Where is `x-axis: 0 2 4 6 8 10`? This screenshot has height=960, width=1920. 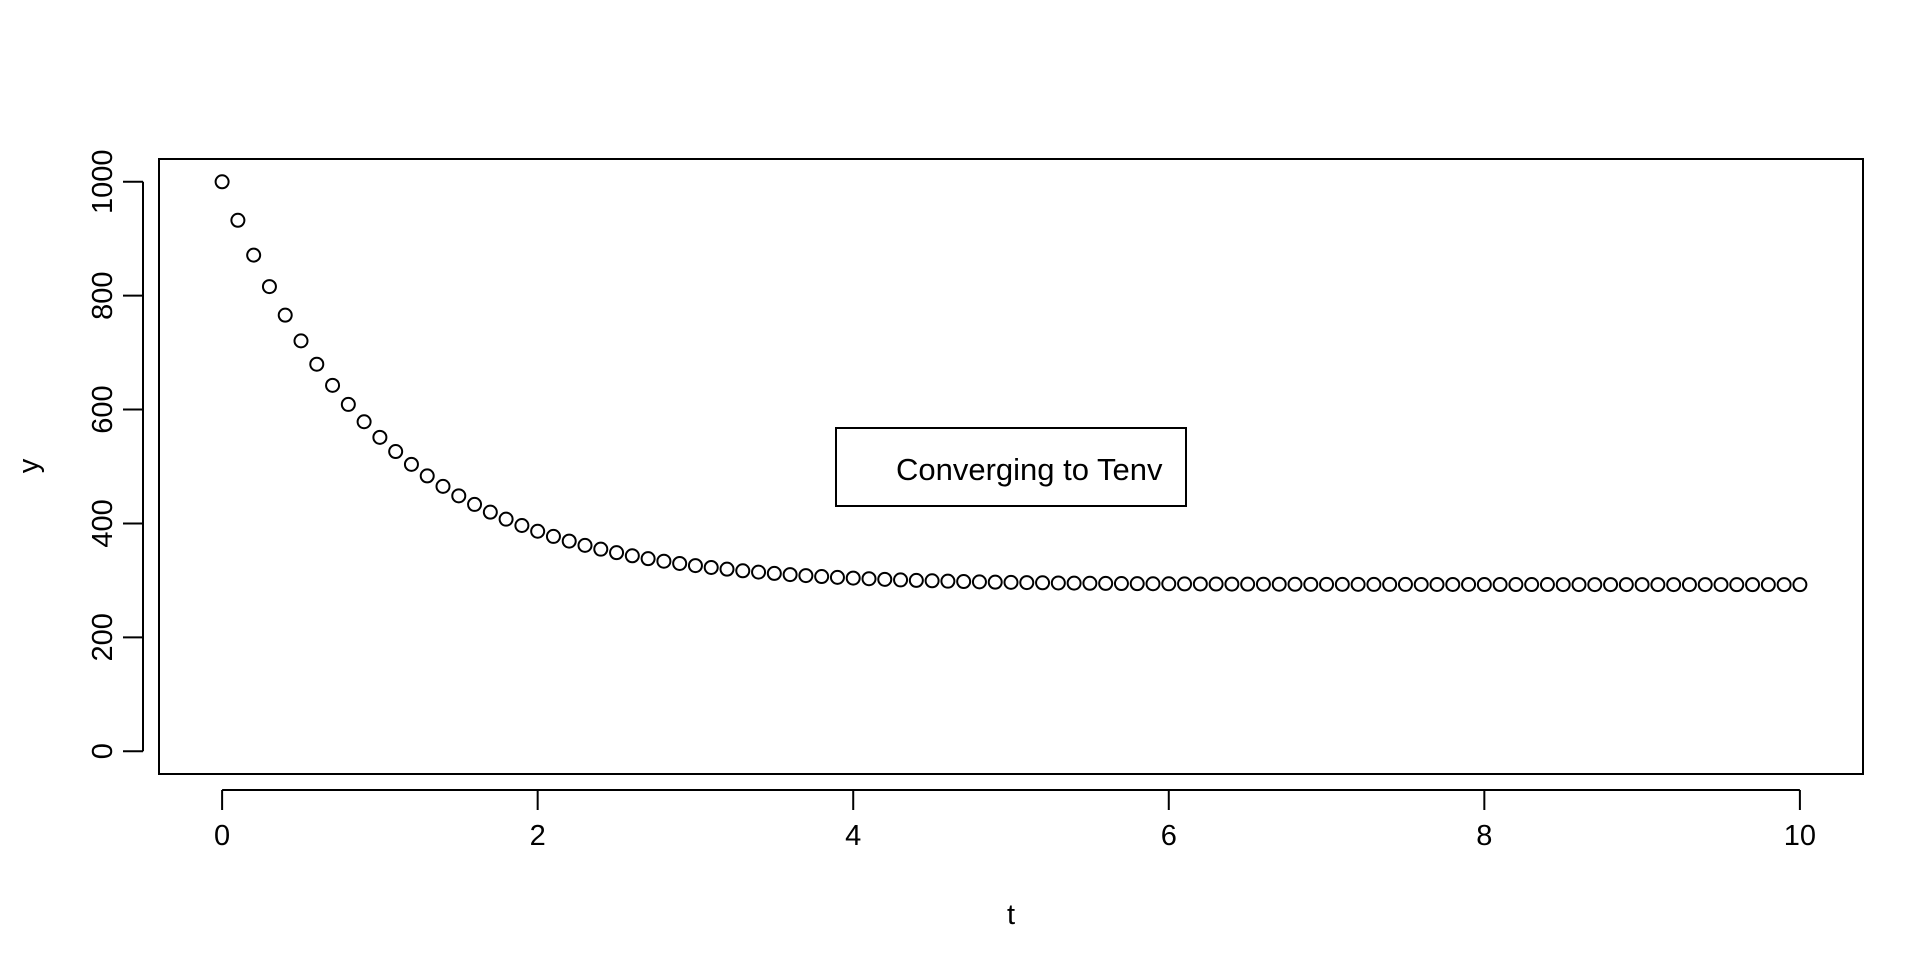
x-axis: 0 2 4 6 8 10 is located at coordinates (1015, 820).